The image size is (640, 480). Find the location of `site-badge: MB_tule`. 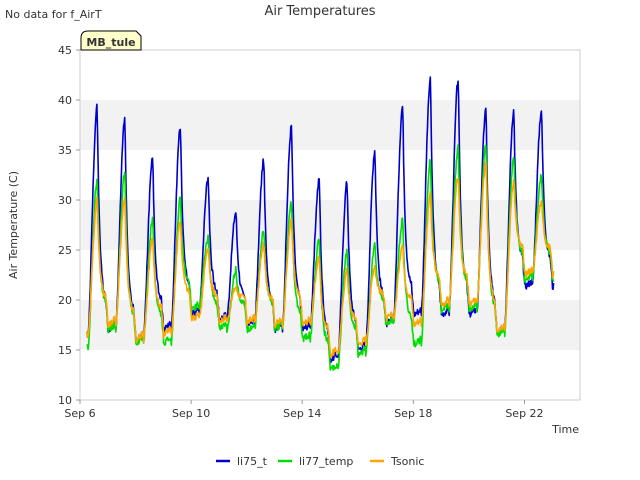

site-badge: MB_tule is located at coordinates (111, 40).